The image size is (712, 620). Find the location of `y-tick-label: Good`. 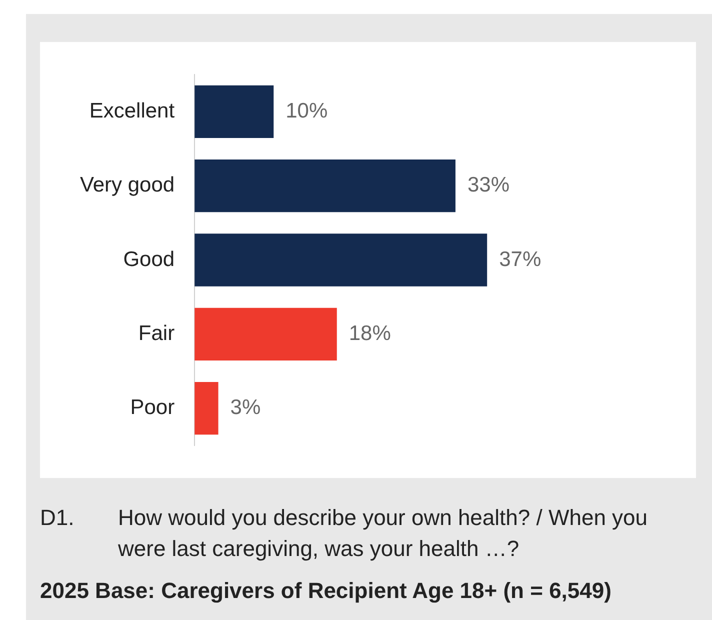

y-tick-label: Good is located at coordinates (149, 259).